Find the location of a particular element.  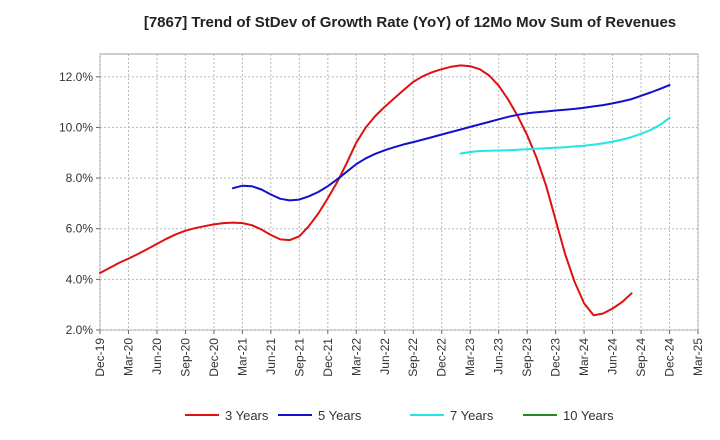

y-axis: 2.0% 4.0% 6.0% 8.0% 10.0% 12.0% is located at coordinates (79, 203).